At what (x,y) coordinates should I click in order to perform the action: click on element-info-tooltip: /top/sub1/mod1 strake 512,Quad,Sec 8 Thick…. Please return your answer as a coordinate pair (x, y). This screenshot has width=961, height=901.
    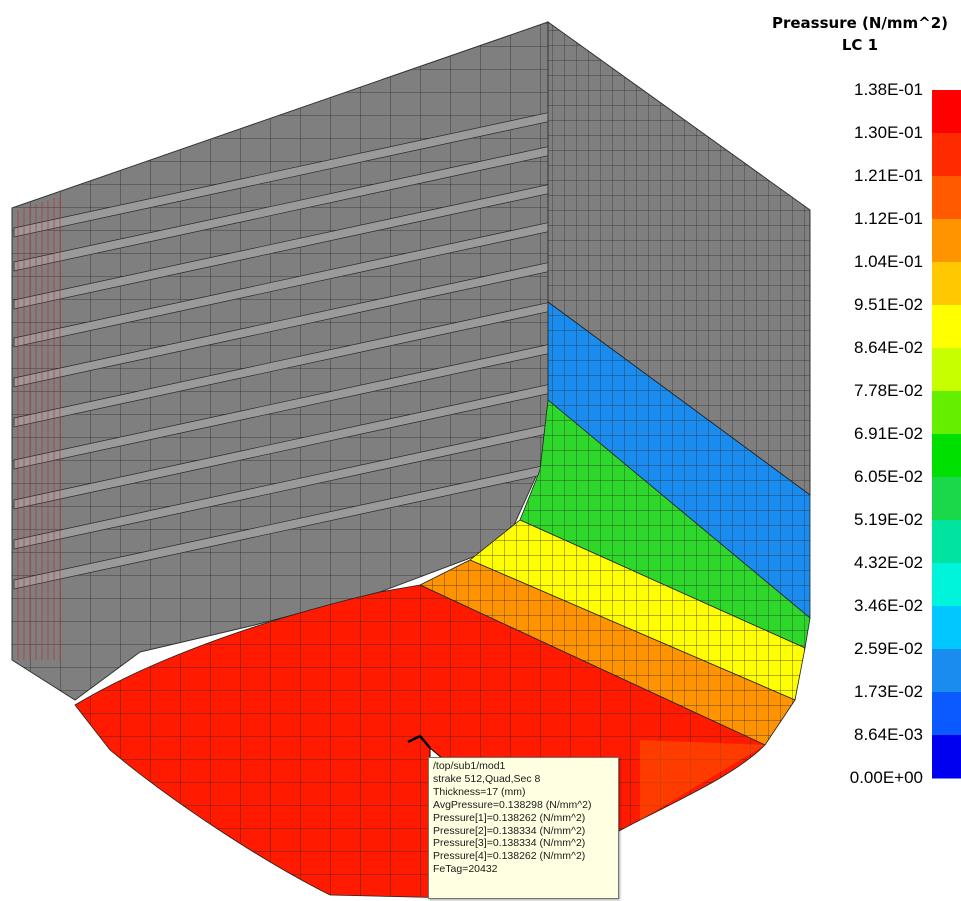
    Looking at the image, I should click on (523, 828).